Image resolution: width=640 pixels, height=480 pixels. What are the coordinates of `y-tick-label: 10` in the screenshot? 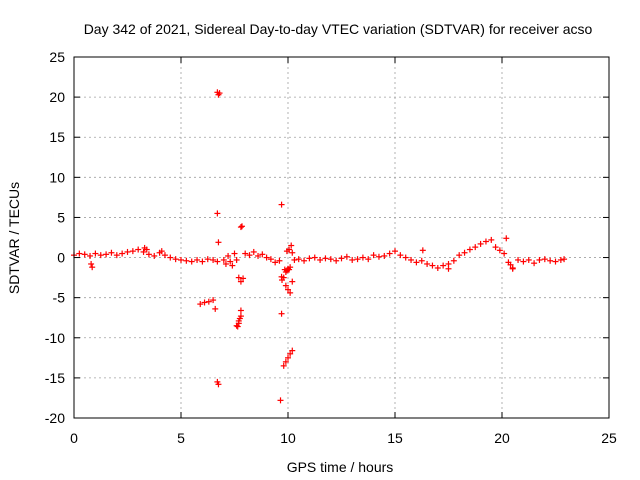 It's located at (57, 177).